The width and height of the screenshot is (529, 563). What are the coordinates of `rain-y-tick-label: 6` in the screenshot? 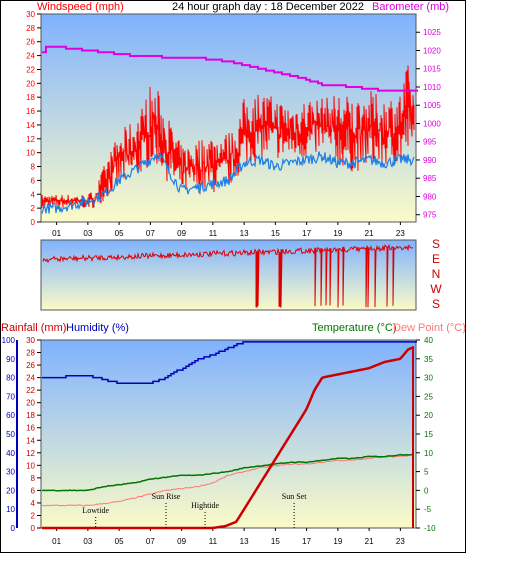 It's located at (33, 490).